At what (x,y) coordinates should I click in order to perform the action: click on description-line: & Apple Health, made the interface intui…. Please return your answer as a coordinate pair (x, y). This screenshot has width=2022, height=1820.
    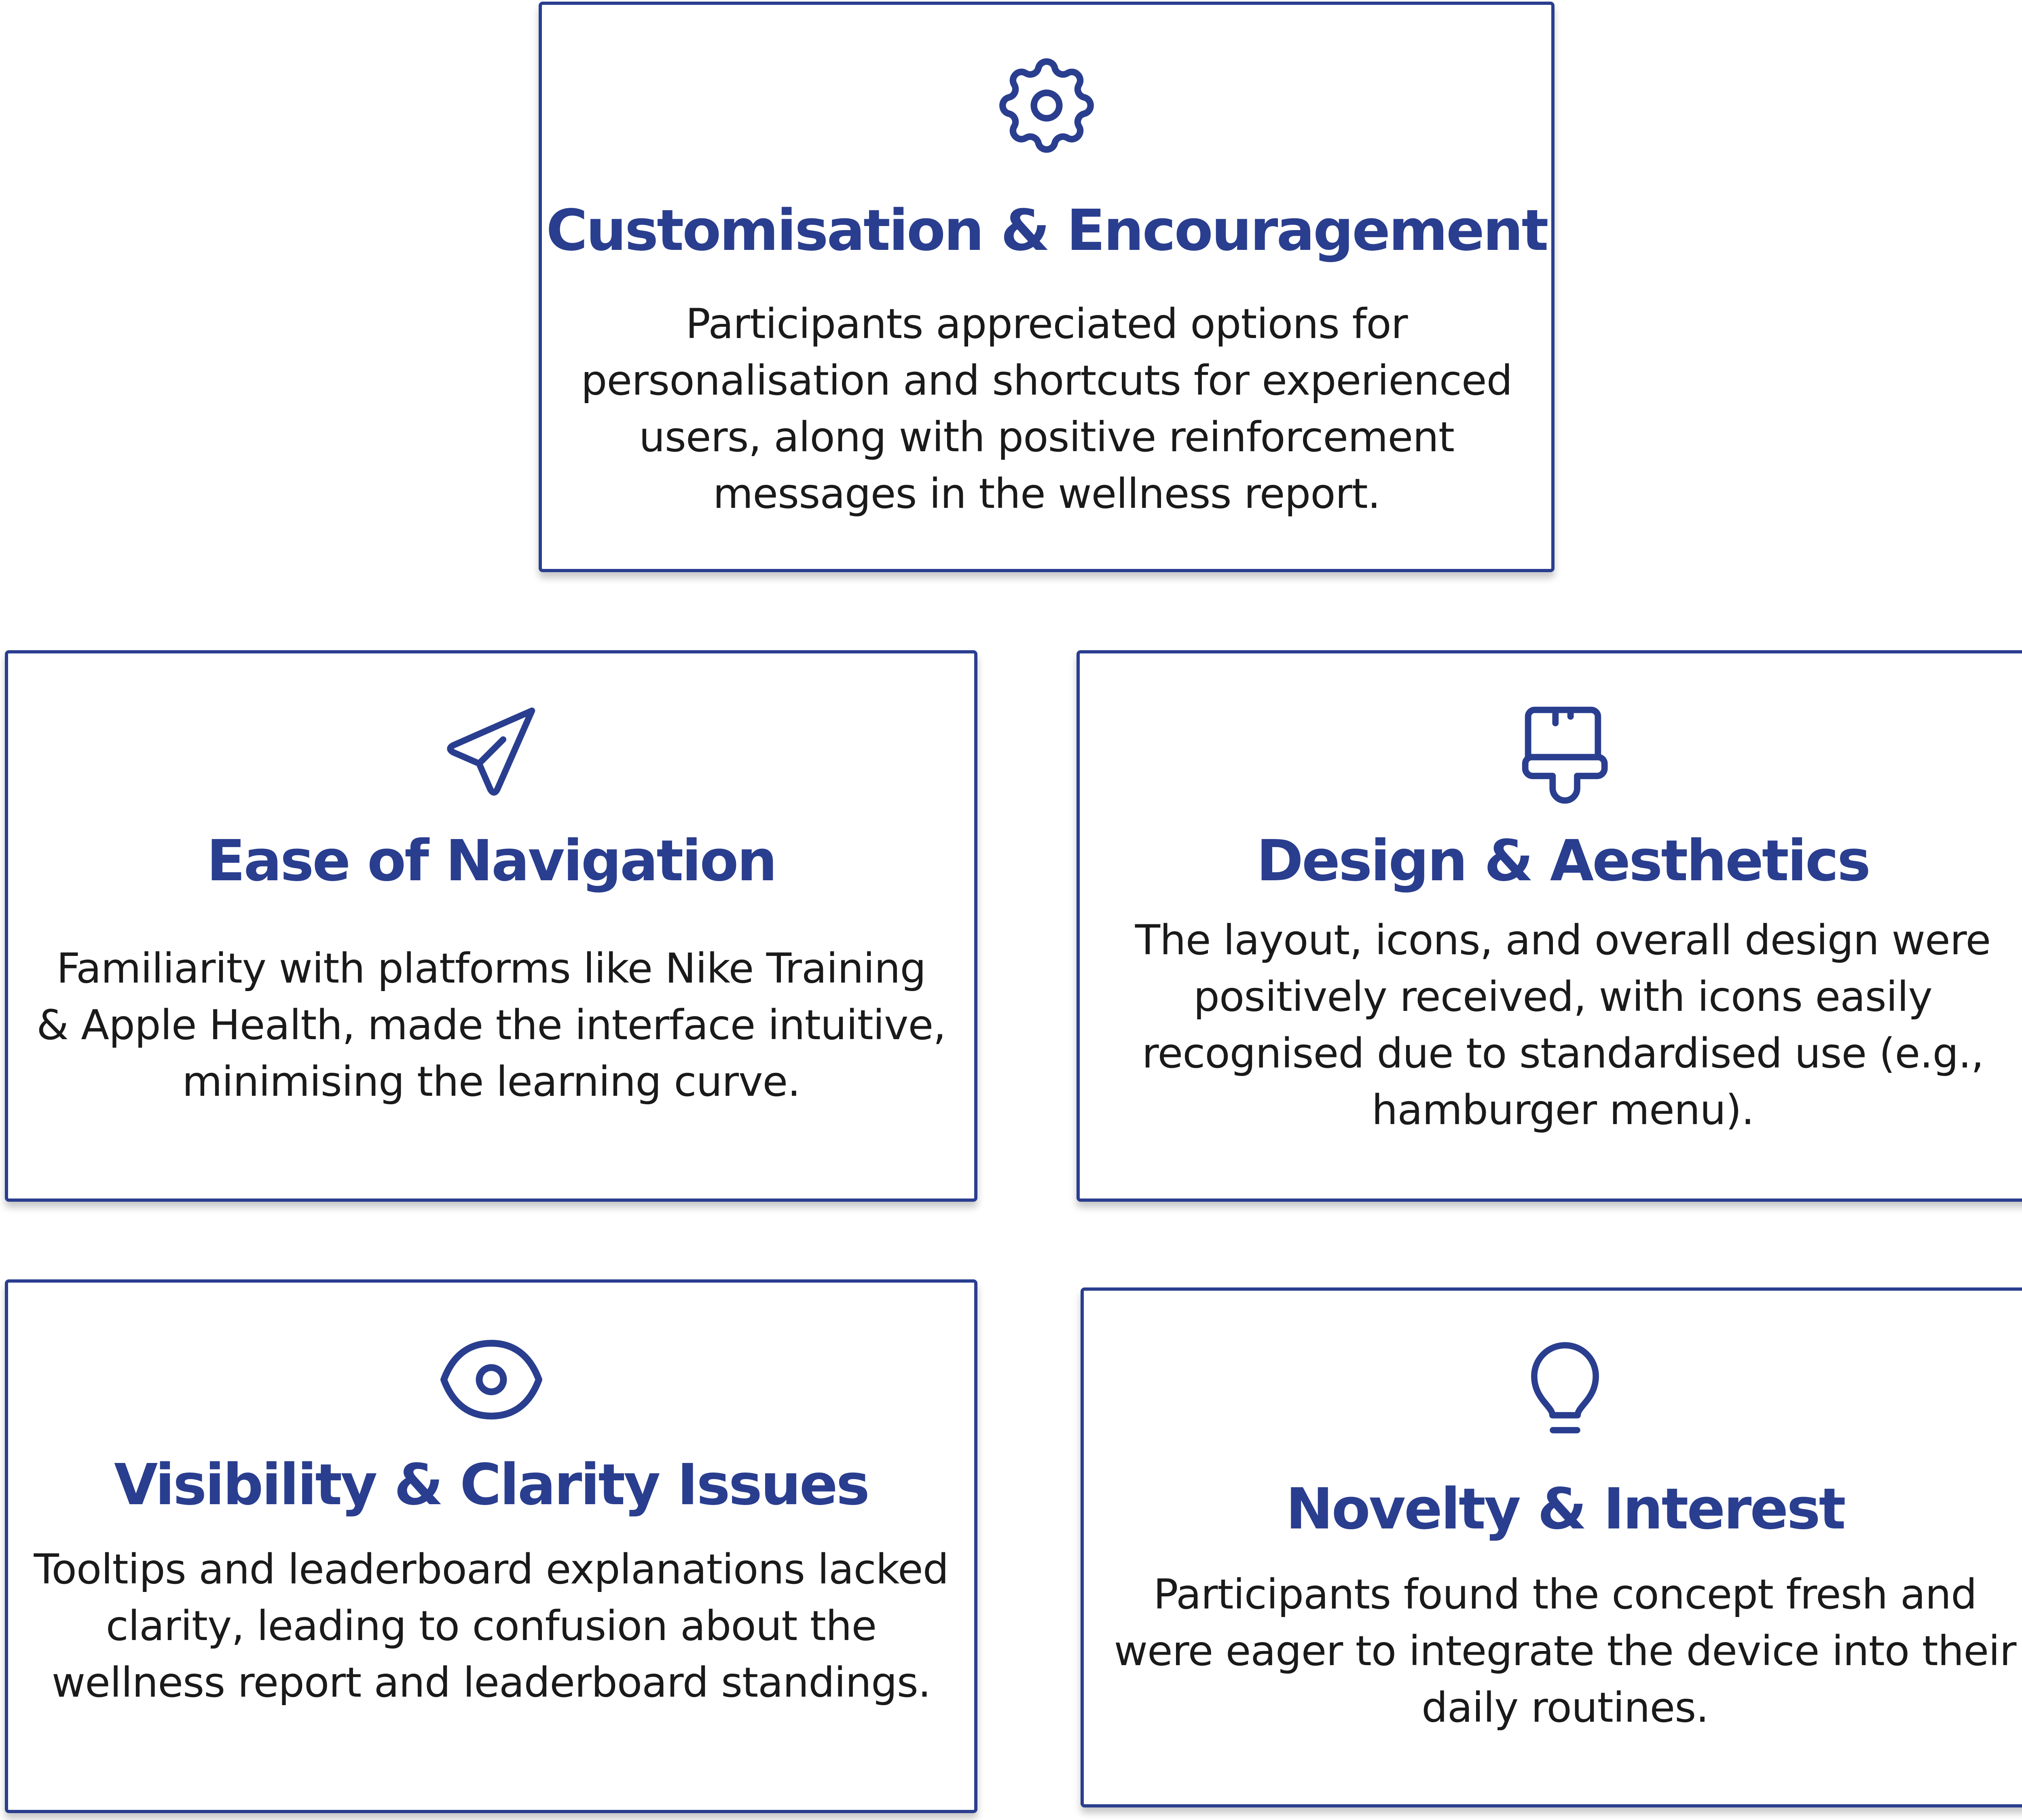
    Looking at the image, I should click on (491, 1025).